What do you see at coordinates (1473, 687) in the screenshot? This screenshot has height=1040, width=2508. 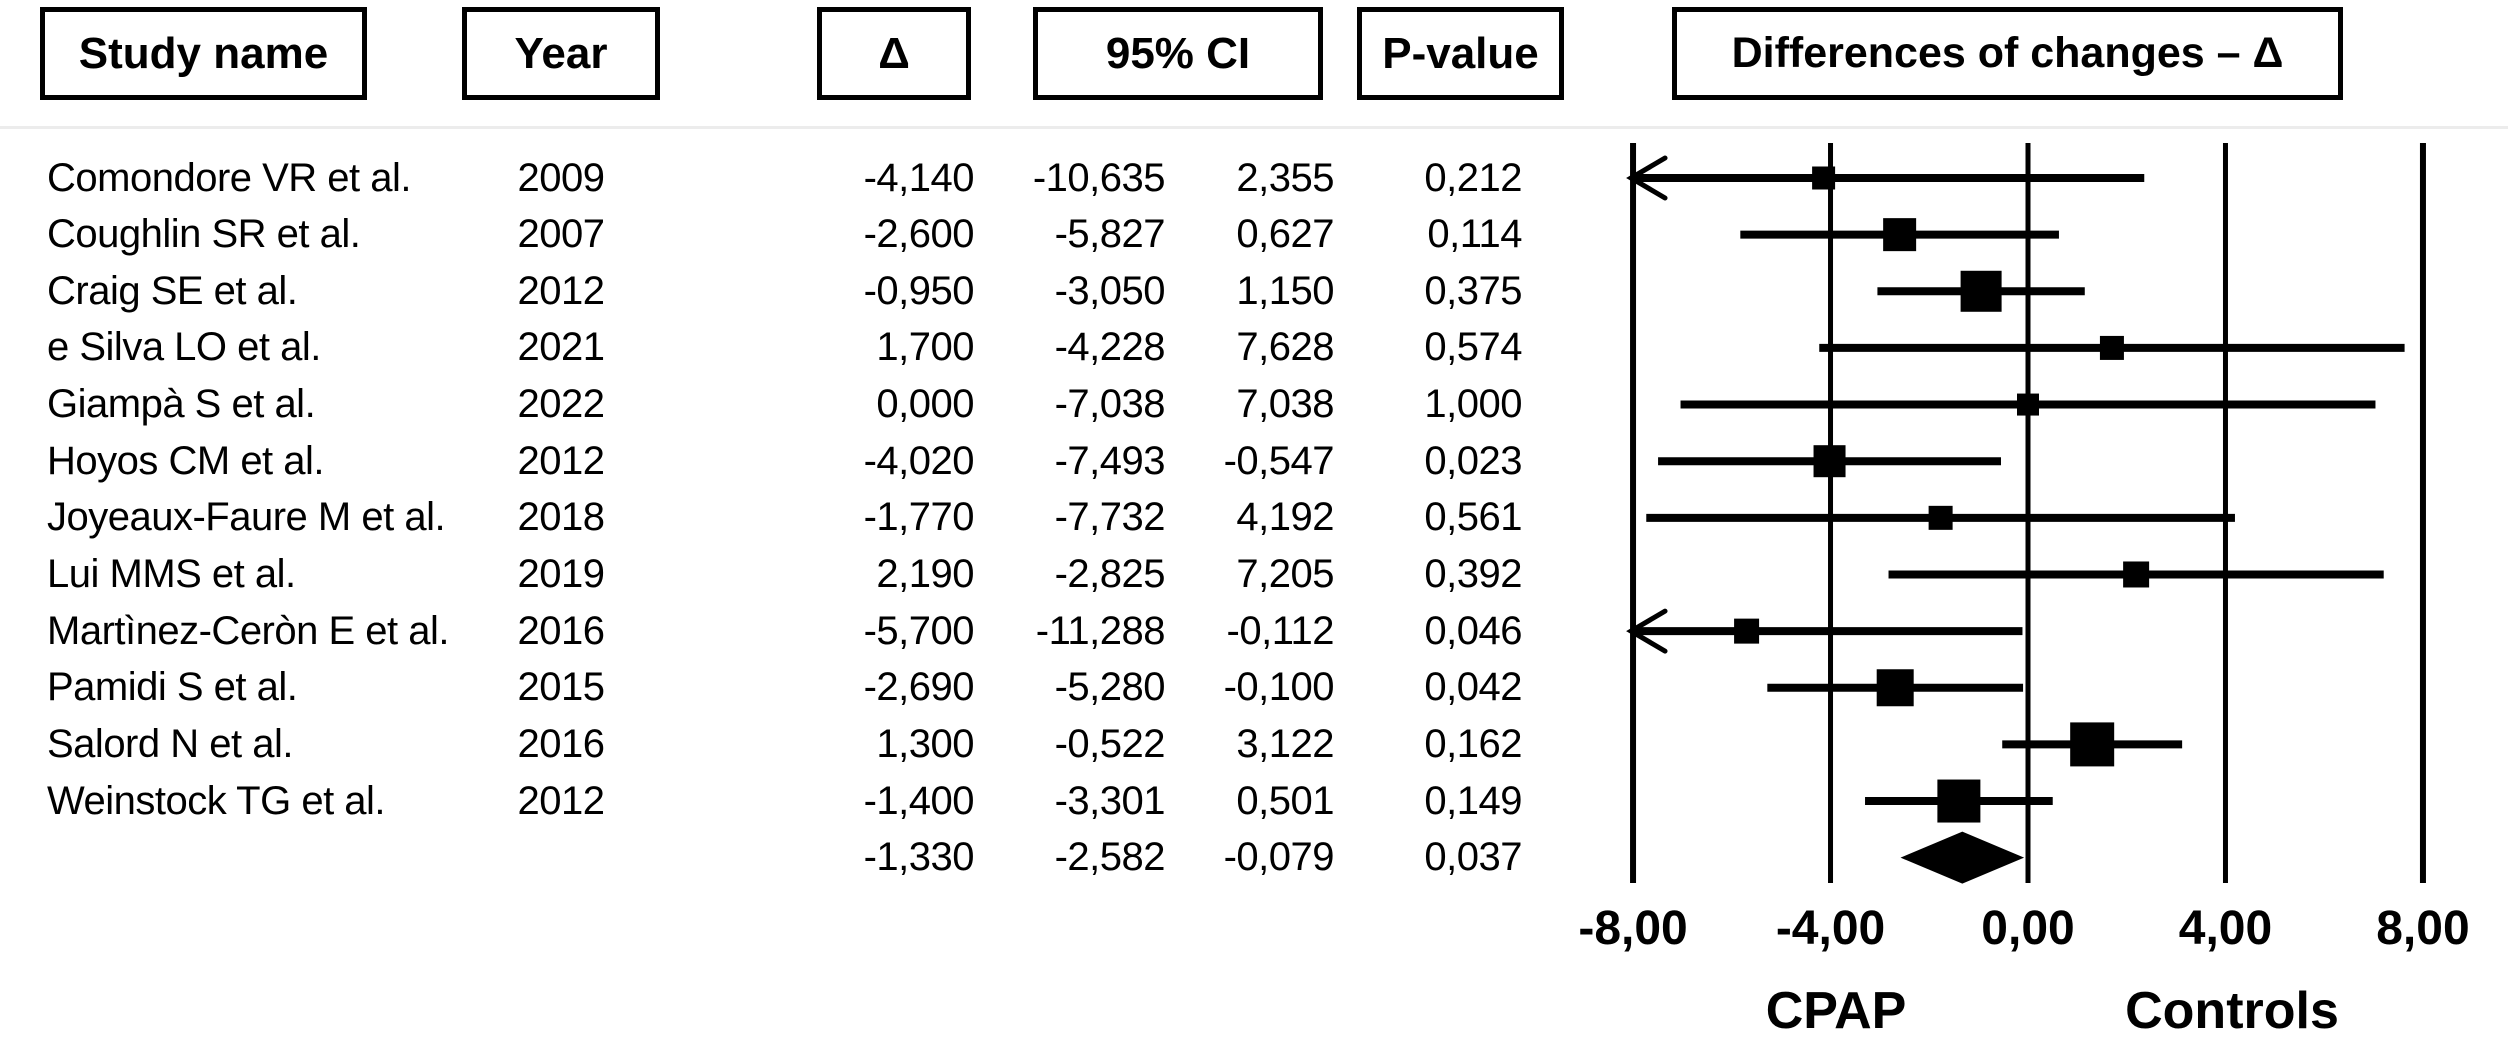 I see `pvalue-cell: 0,042` at bounding box center [1473, 687].